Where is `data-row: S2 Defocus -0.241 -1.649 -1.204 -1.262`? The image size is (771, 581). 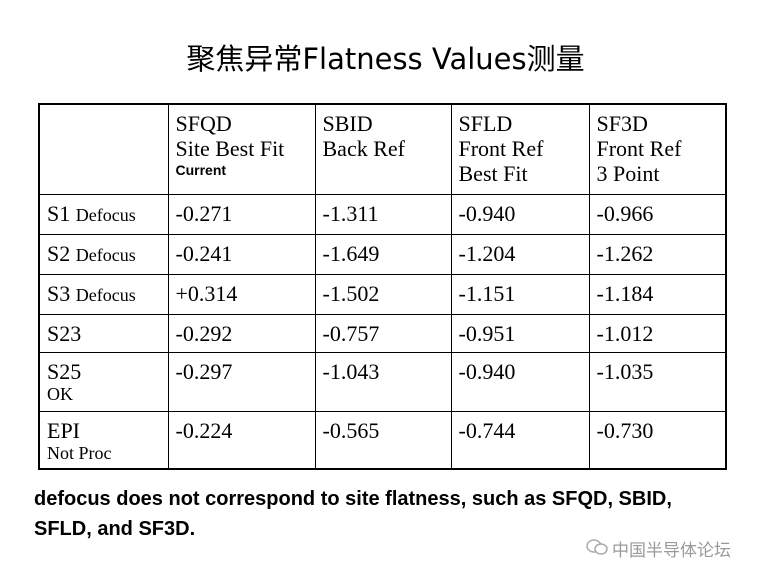
data-row: S2 Defocus -0.241 -1.649 -1.204 -1.262 is located at coordinates (382, 254).